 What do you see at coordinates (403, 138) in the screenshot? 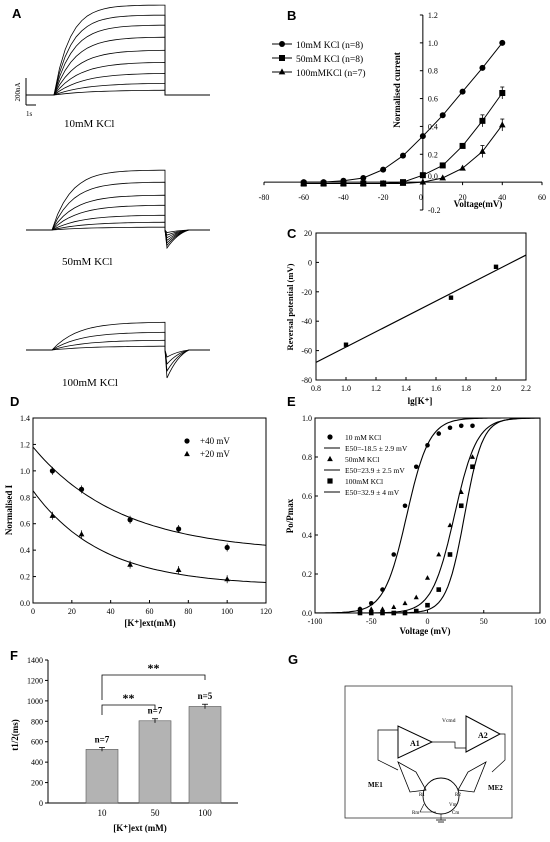
I see `series-line-b` at bounding box center [403, 138].